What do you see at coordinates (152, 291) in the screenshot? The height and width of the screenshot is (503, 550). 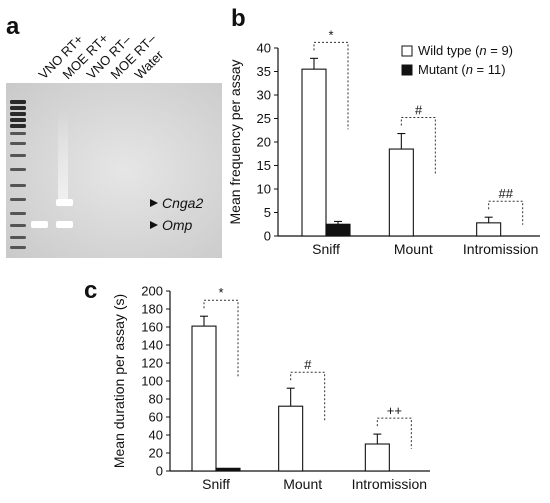 I see `y-tick-label: 200` at bounding box center [152, 291].